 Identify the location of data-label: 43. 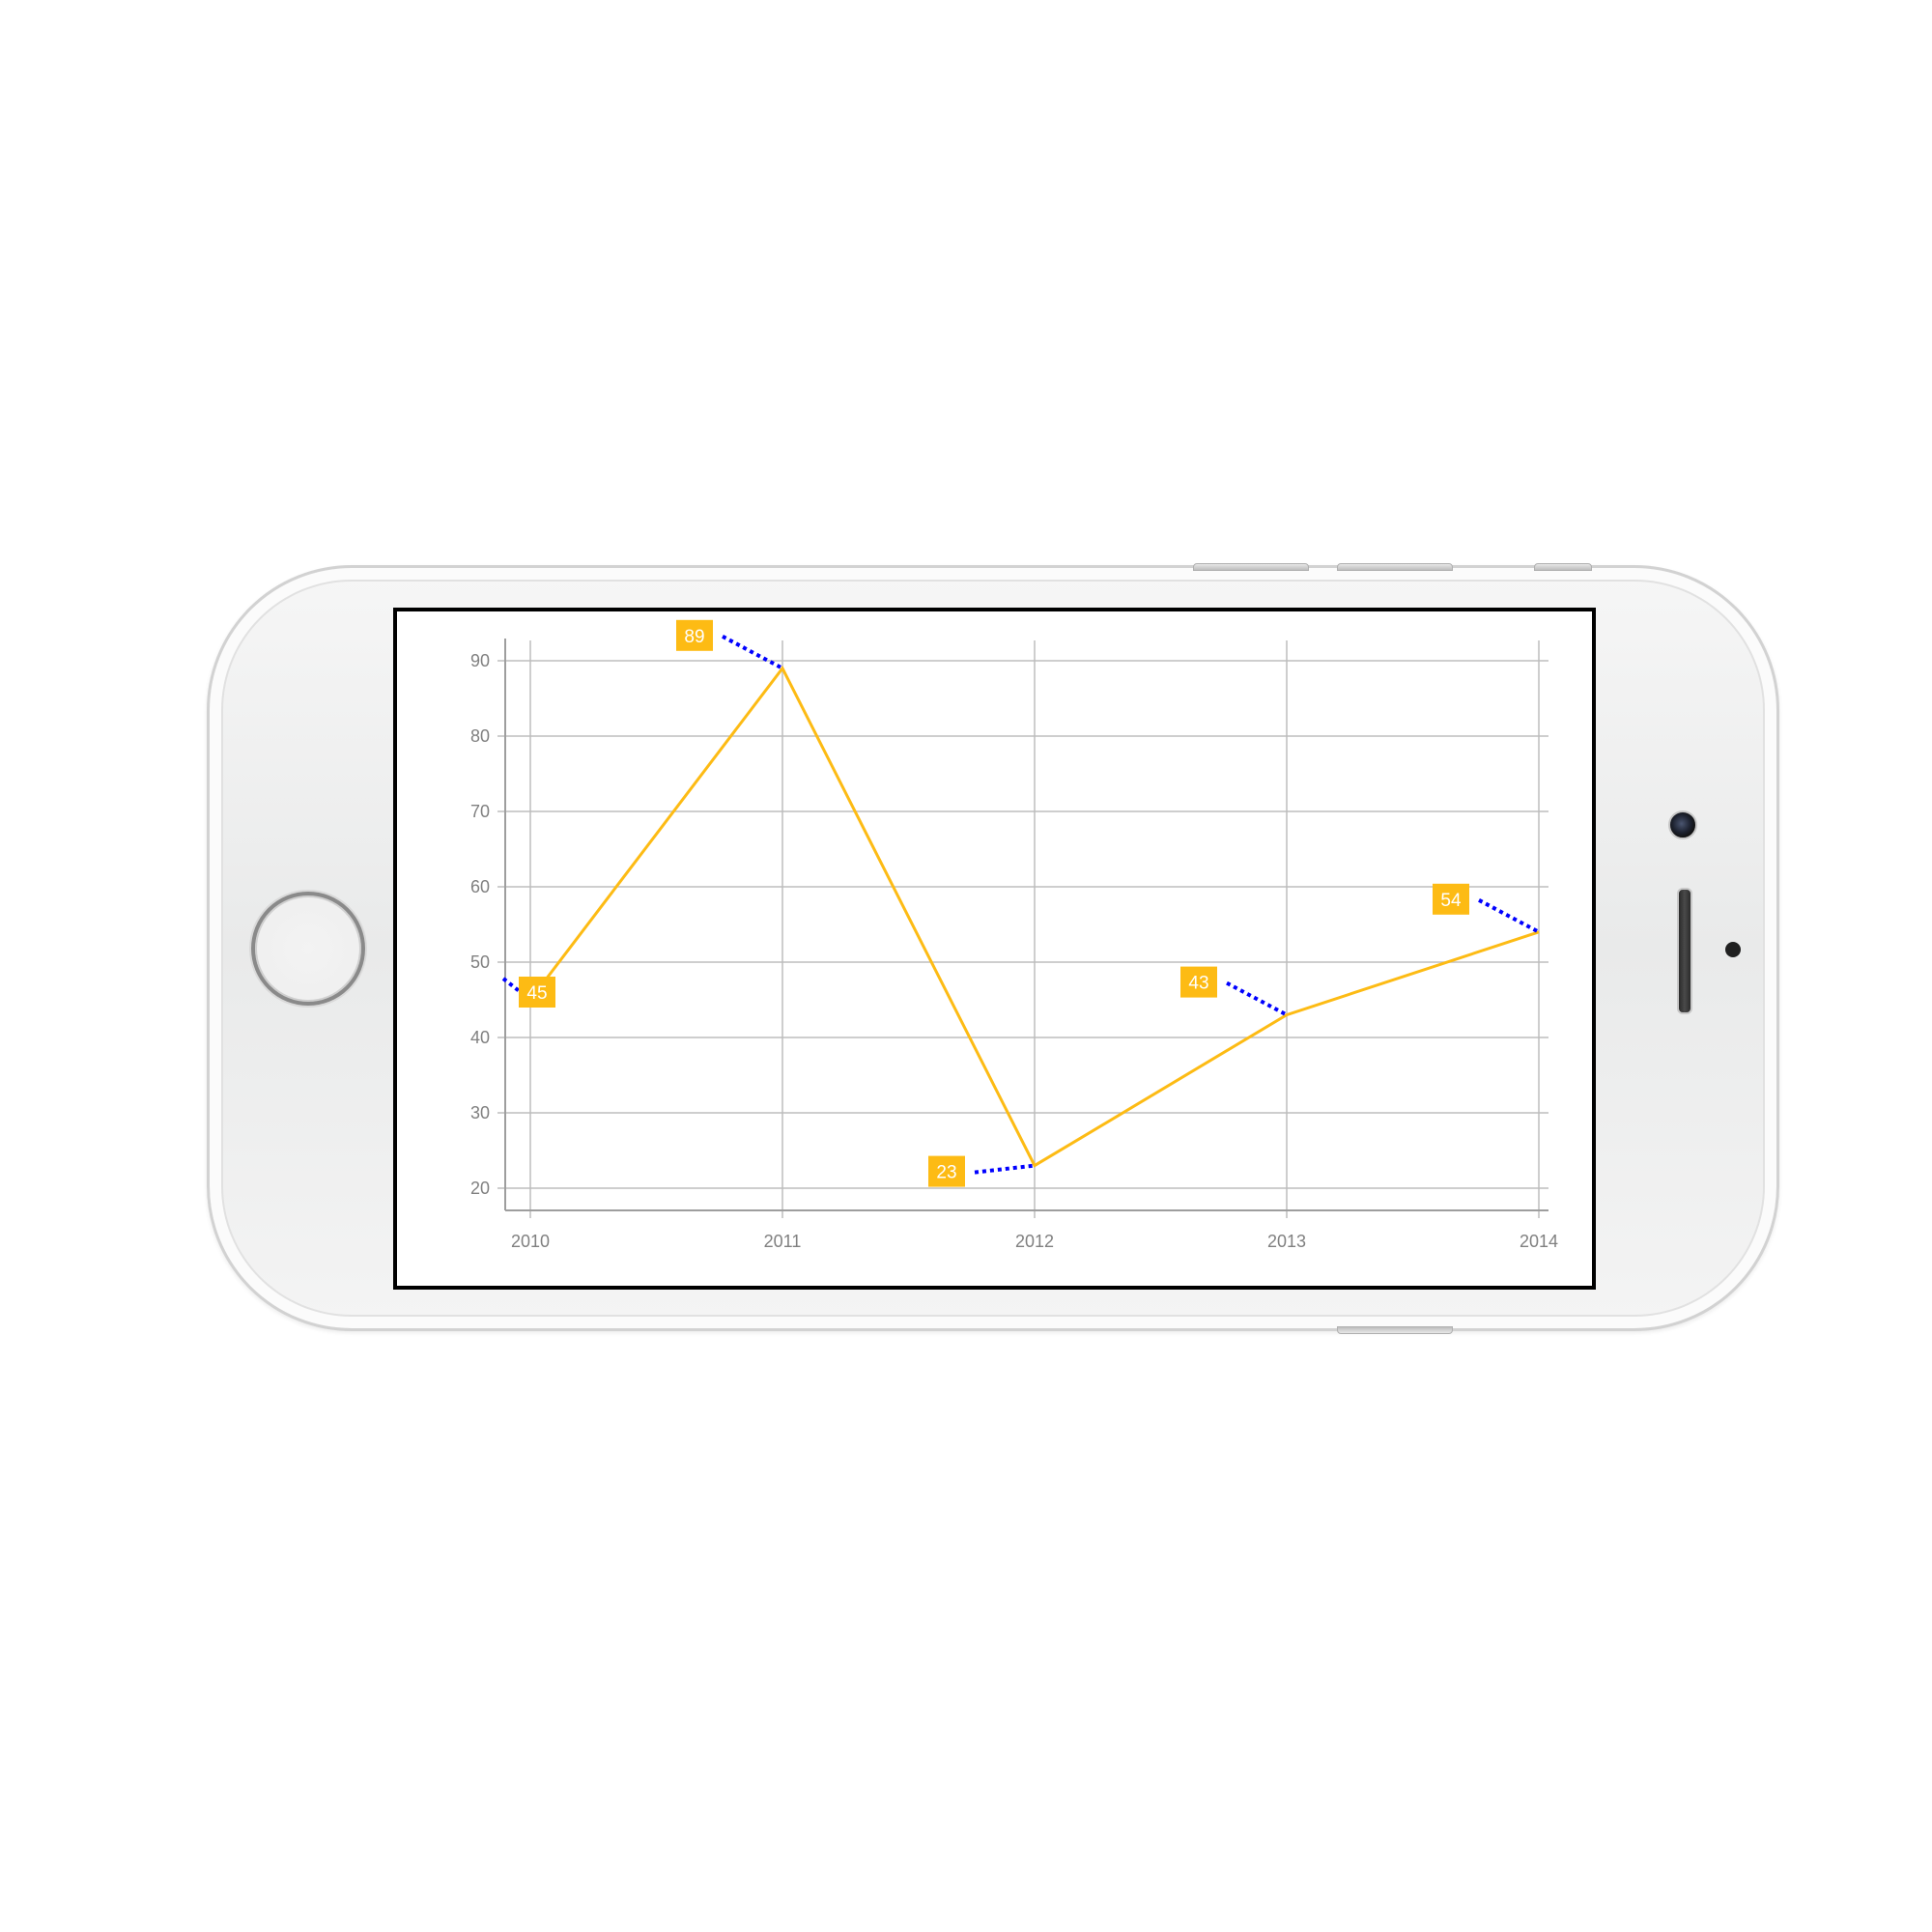
(1198, 984).